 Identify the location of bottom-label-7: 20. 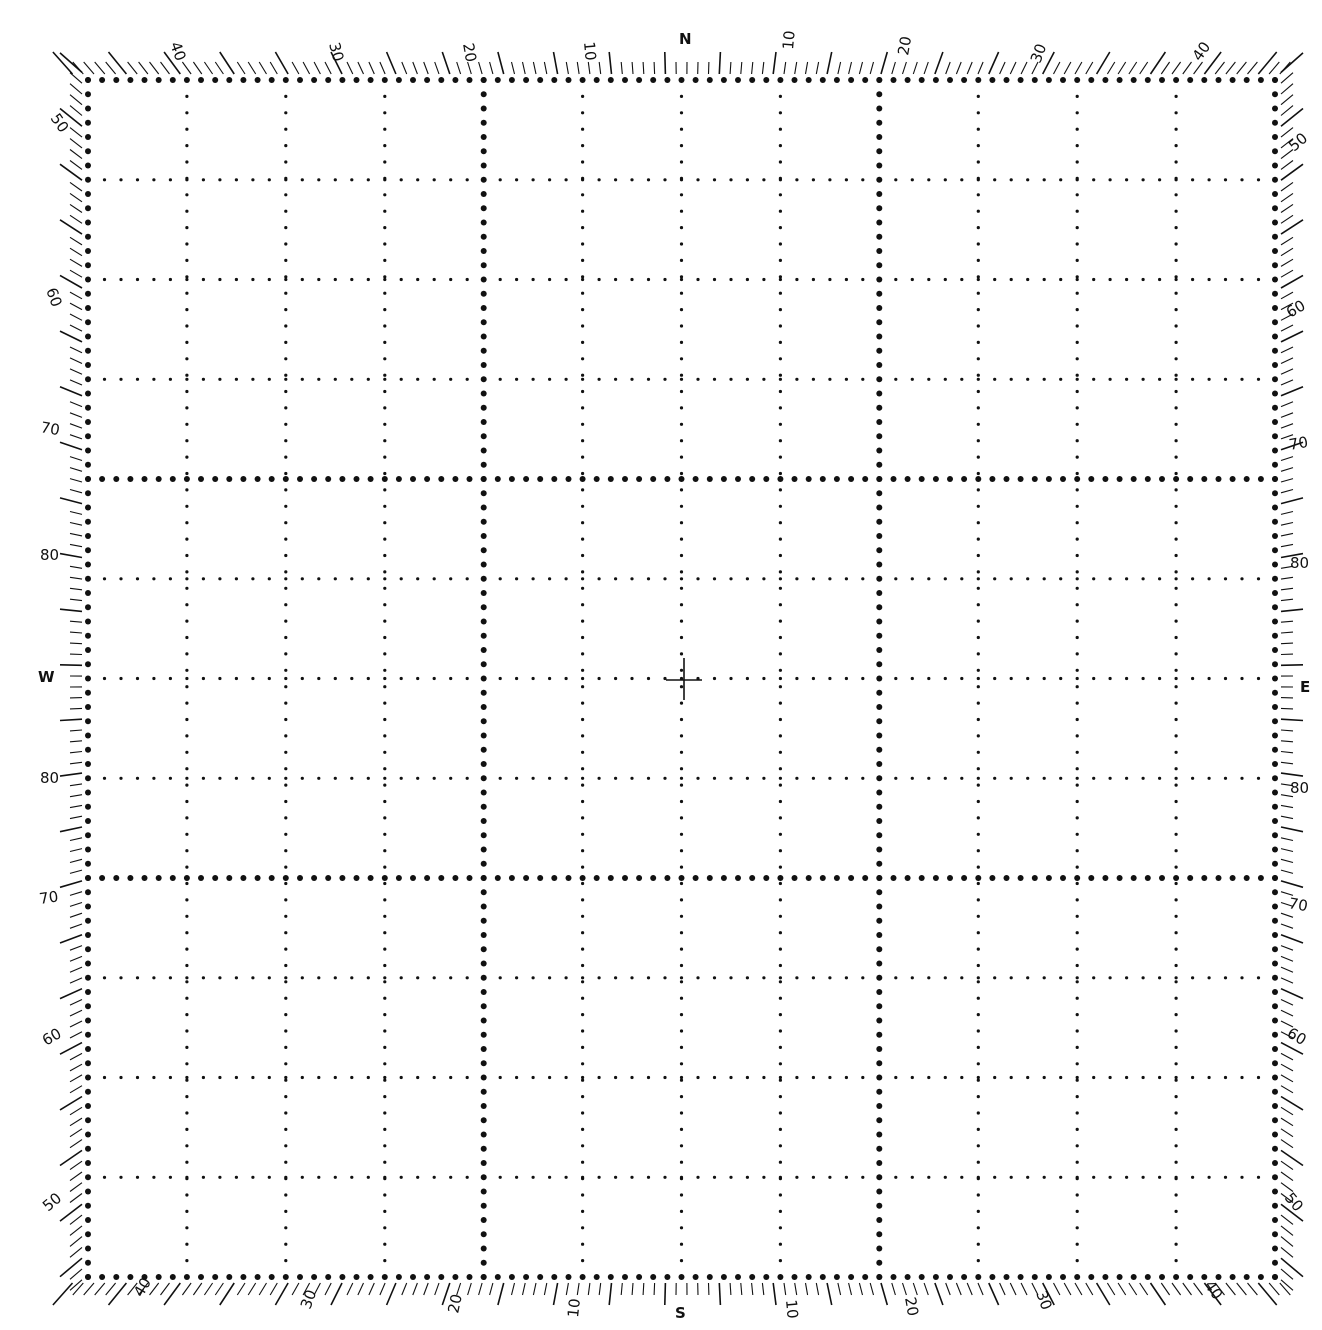
(911, 1307).